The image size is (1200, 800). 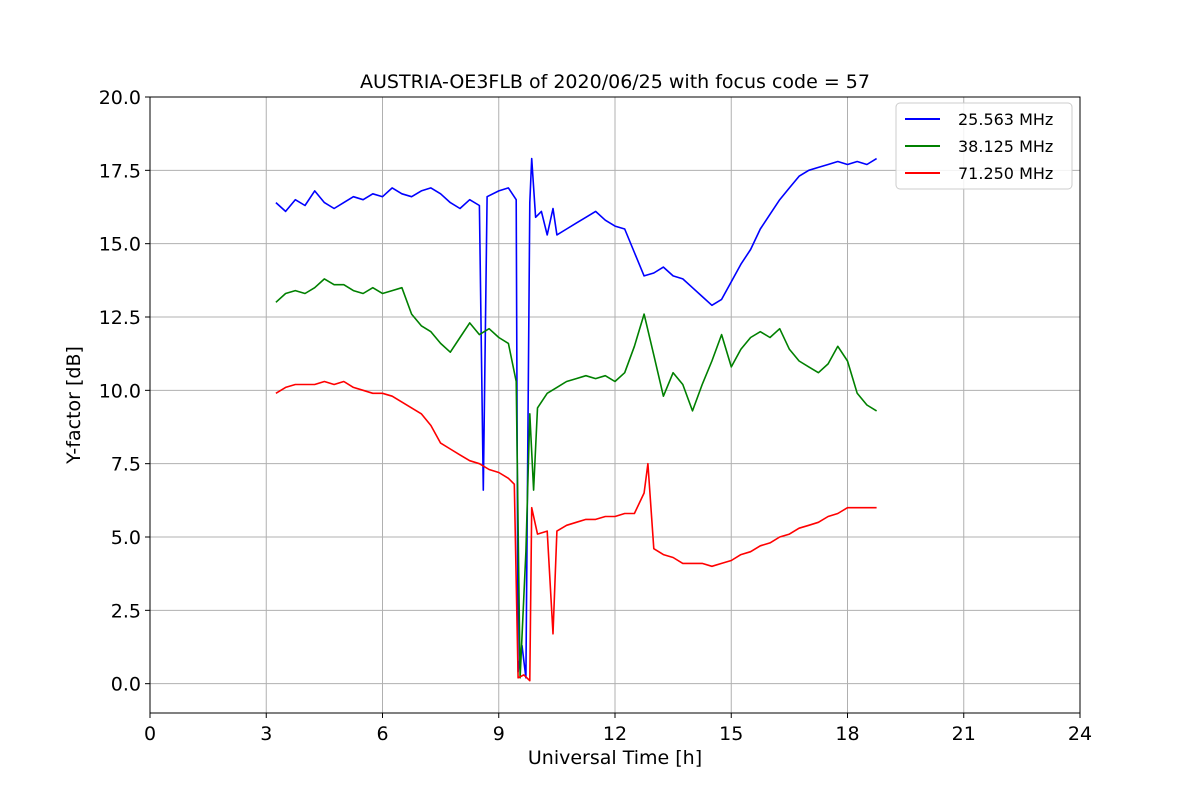 I want to click on y-tick-label: 20.0, so click(x=120, y=98).